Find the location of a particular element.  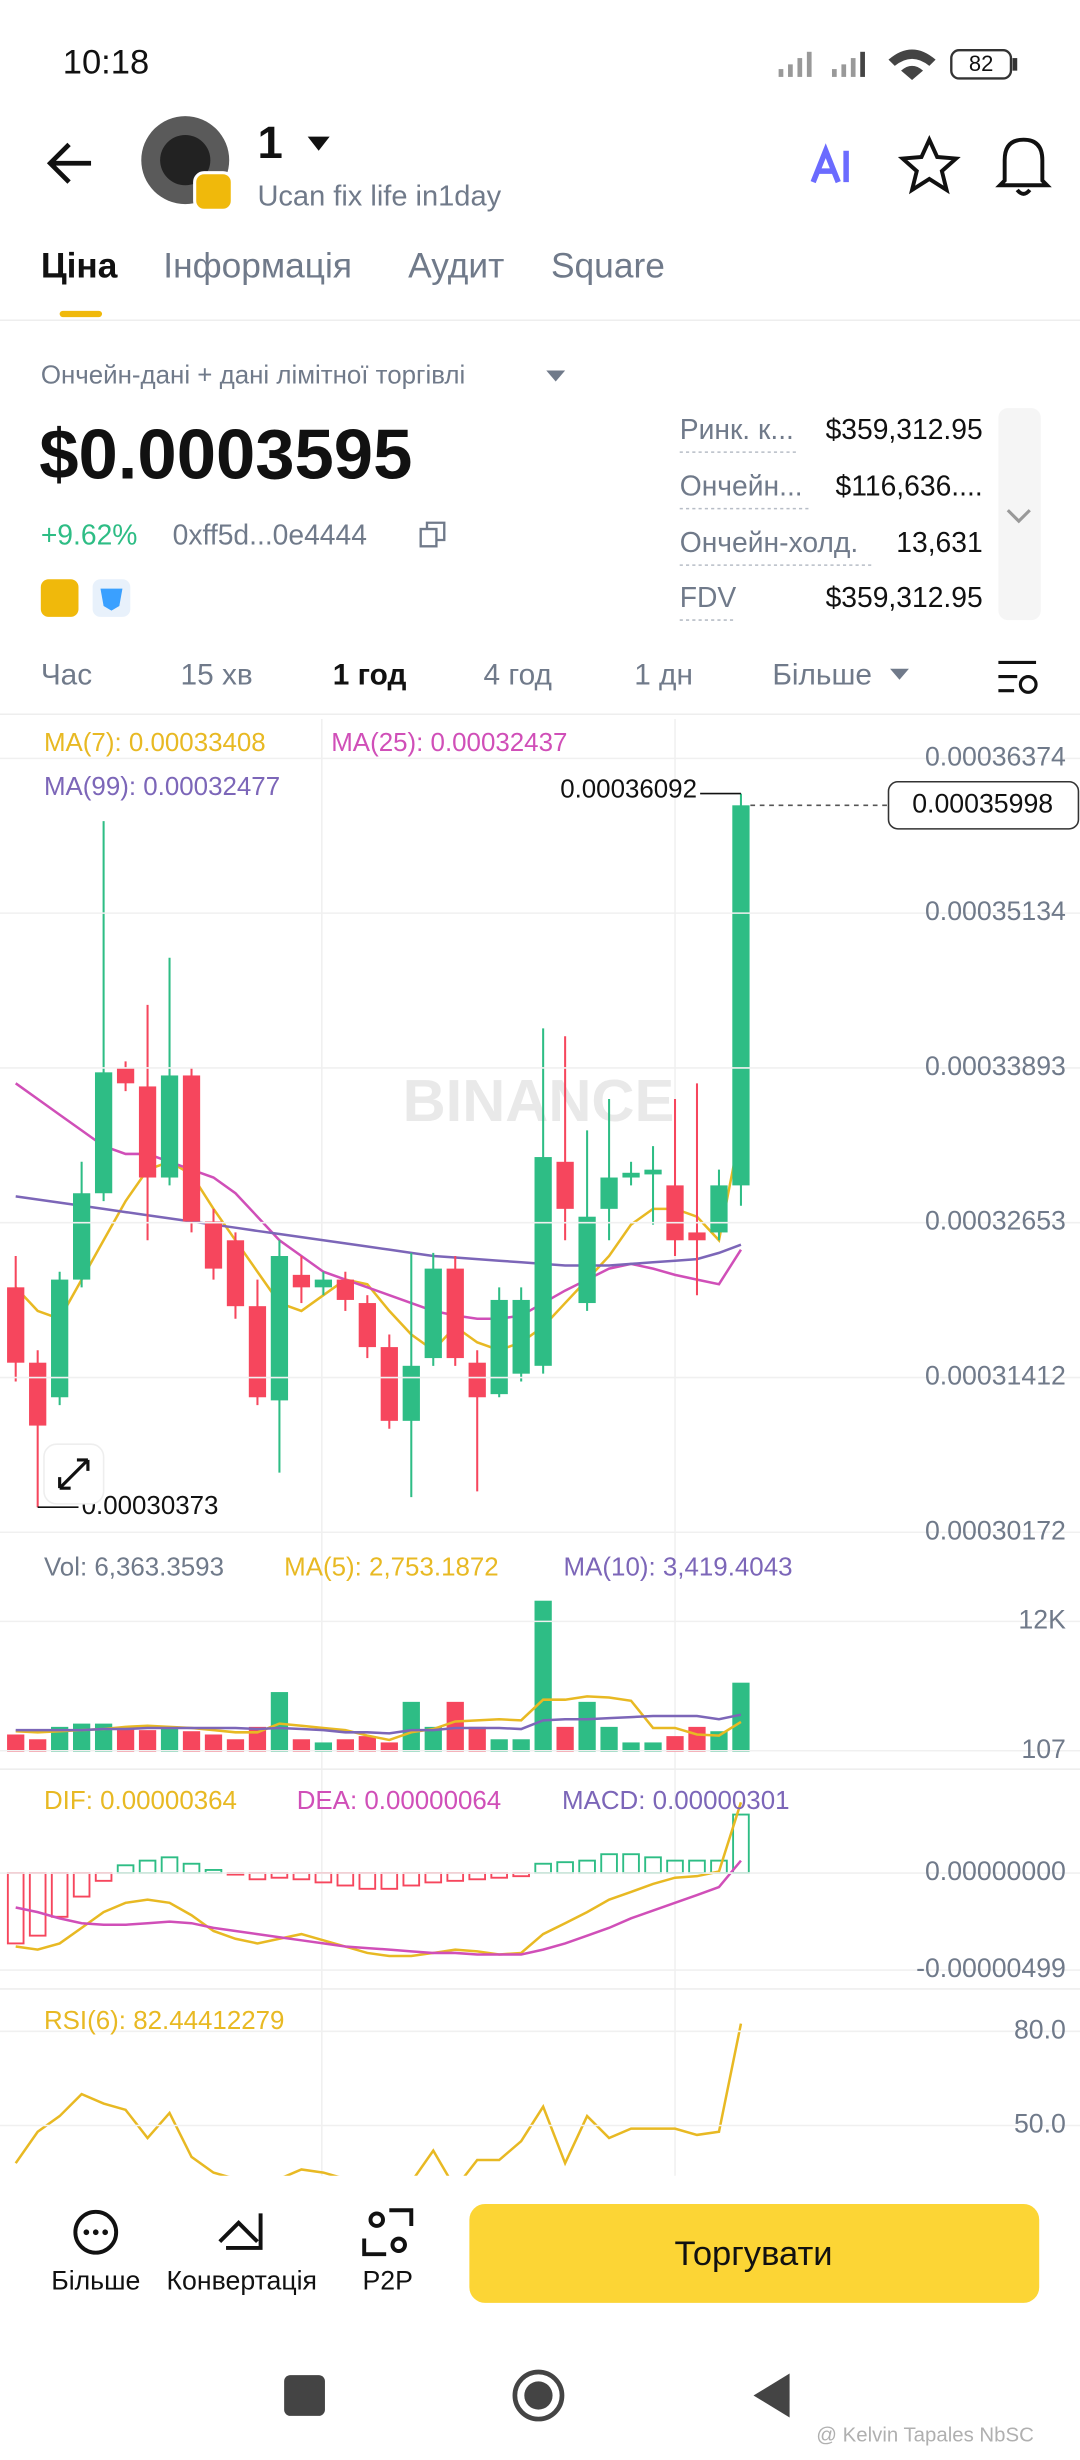

y-tick-label: 80.0 is located at coordinates (1040, 2029).